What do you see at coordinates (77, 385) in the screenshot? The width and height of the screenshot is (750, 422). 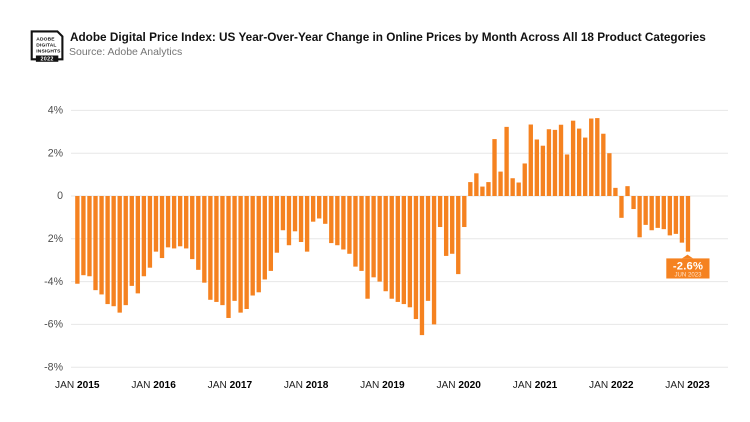 I see `svg-text: JAN 2015` at bounding box center [77, 385].